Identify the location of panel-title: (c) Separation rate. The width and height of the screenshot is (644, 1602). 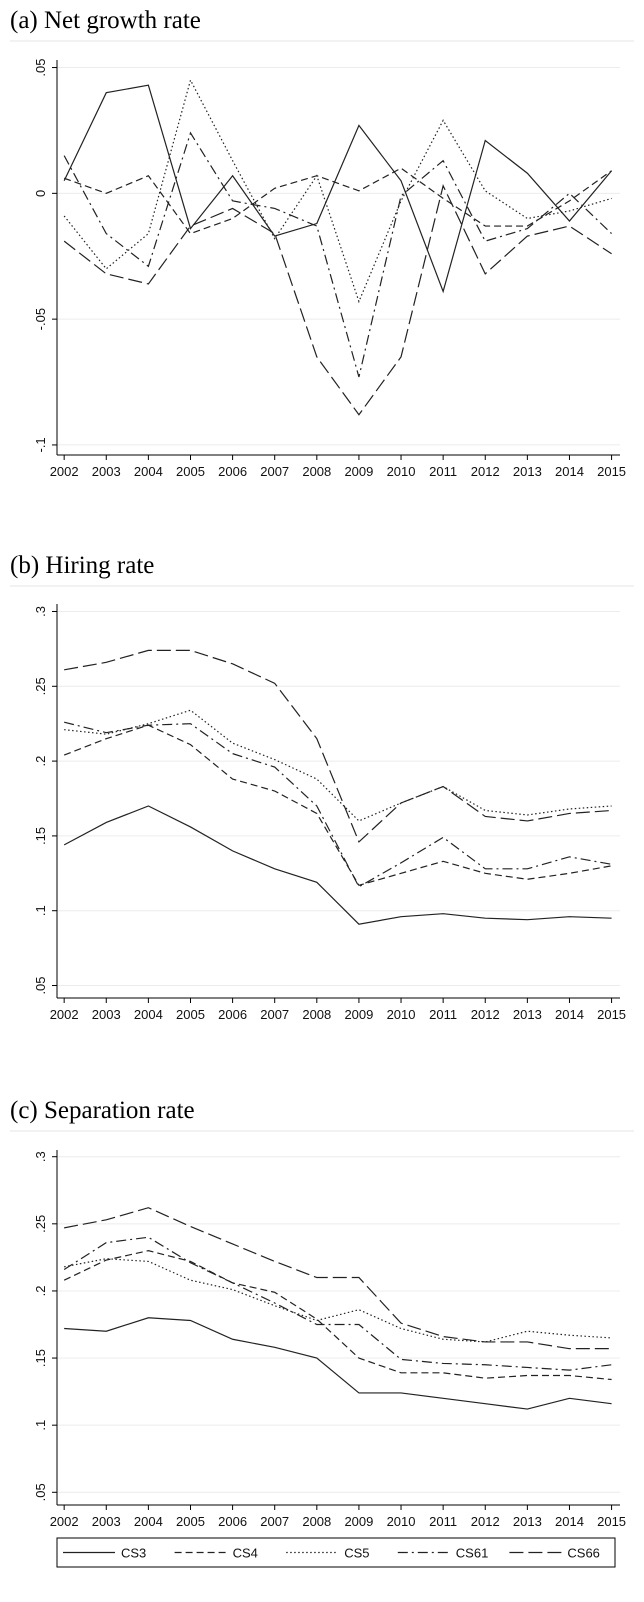
(102, 1110).